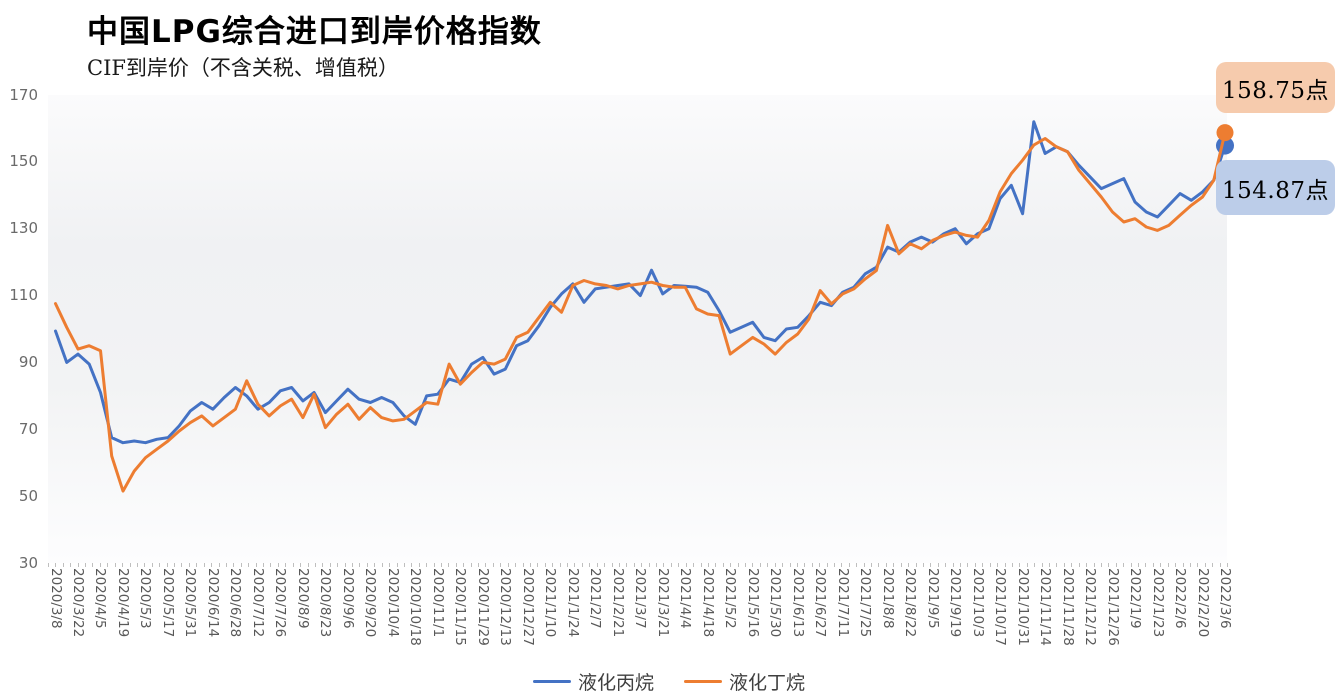  I want to click on x-axis-date-label: 2020/12/13, so click(505, 607).